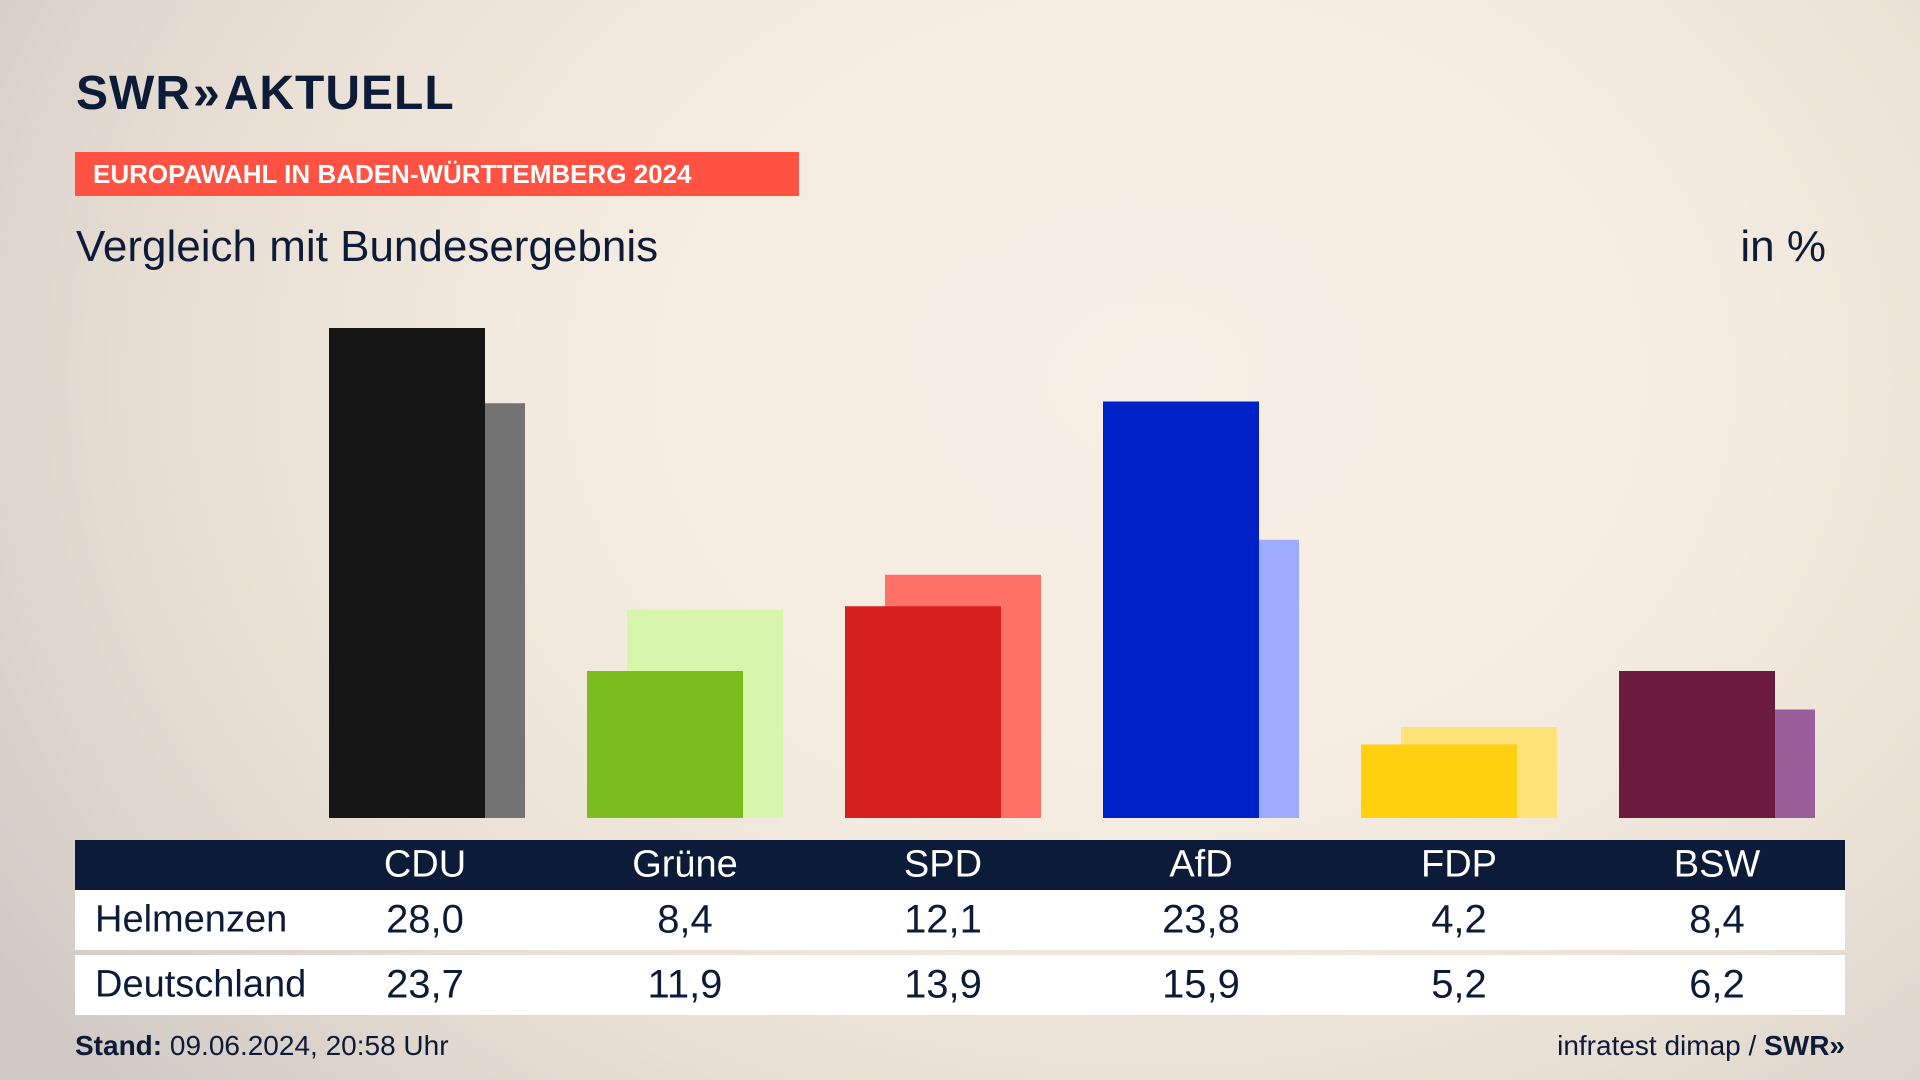 The height and width of the screenshot is (1080, 1920). I want to click on swr-aktuell-logo: SWR» AKTUELL, so click(265, 93).